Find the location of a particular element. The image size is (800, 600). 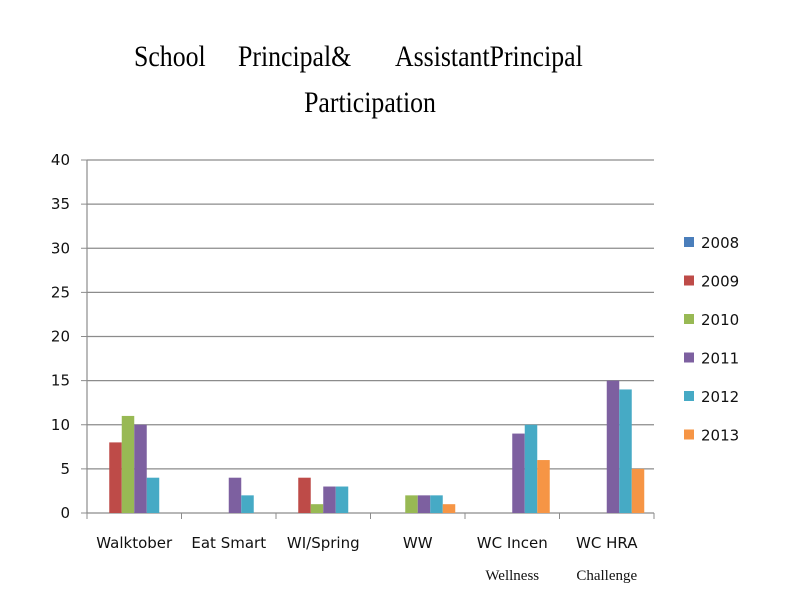

legend-label: 2010 is located at coordinates (720, 320).